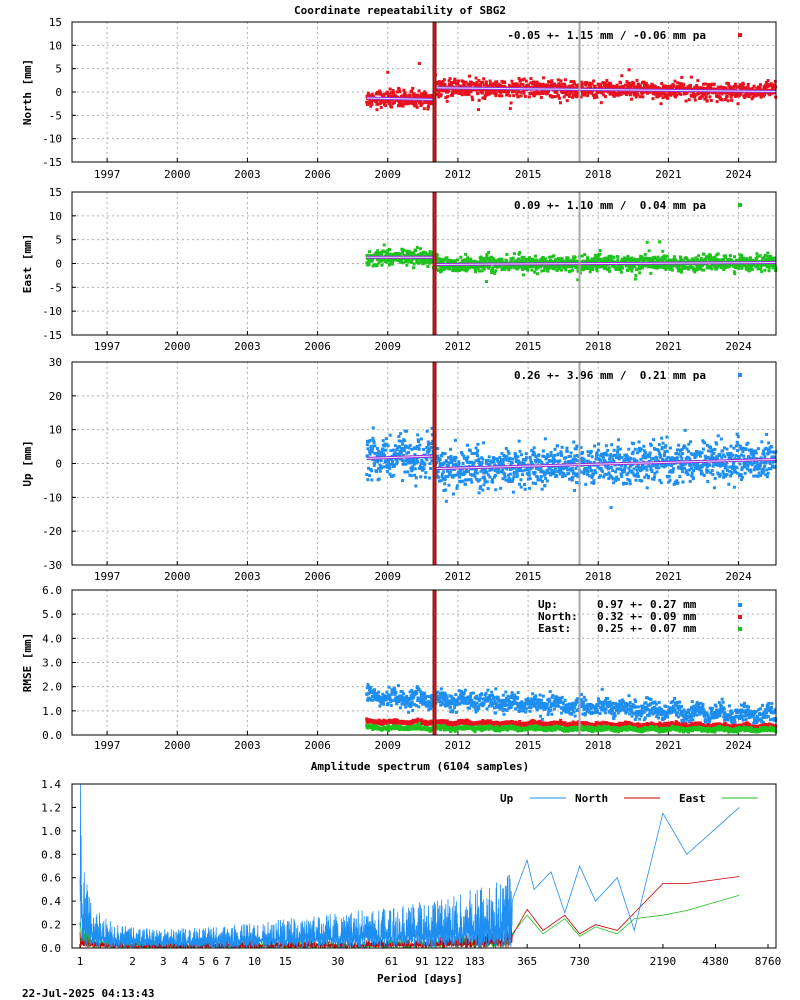 This screenshot has height=1000, width=800. Describe the element at coordinates (458, 174) in the screenshot. I see `x-tick-label: 2012` at that location.